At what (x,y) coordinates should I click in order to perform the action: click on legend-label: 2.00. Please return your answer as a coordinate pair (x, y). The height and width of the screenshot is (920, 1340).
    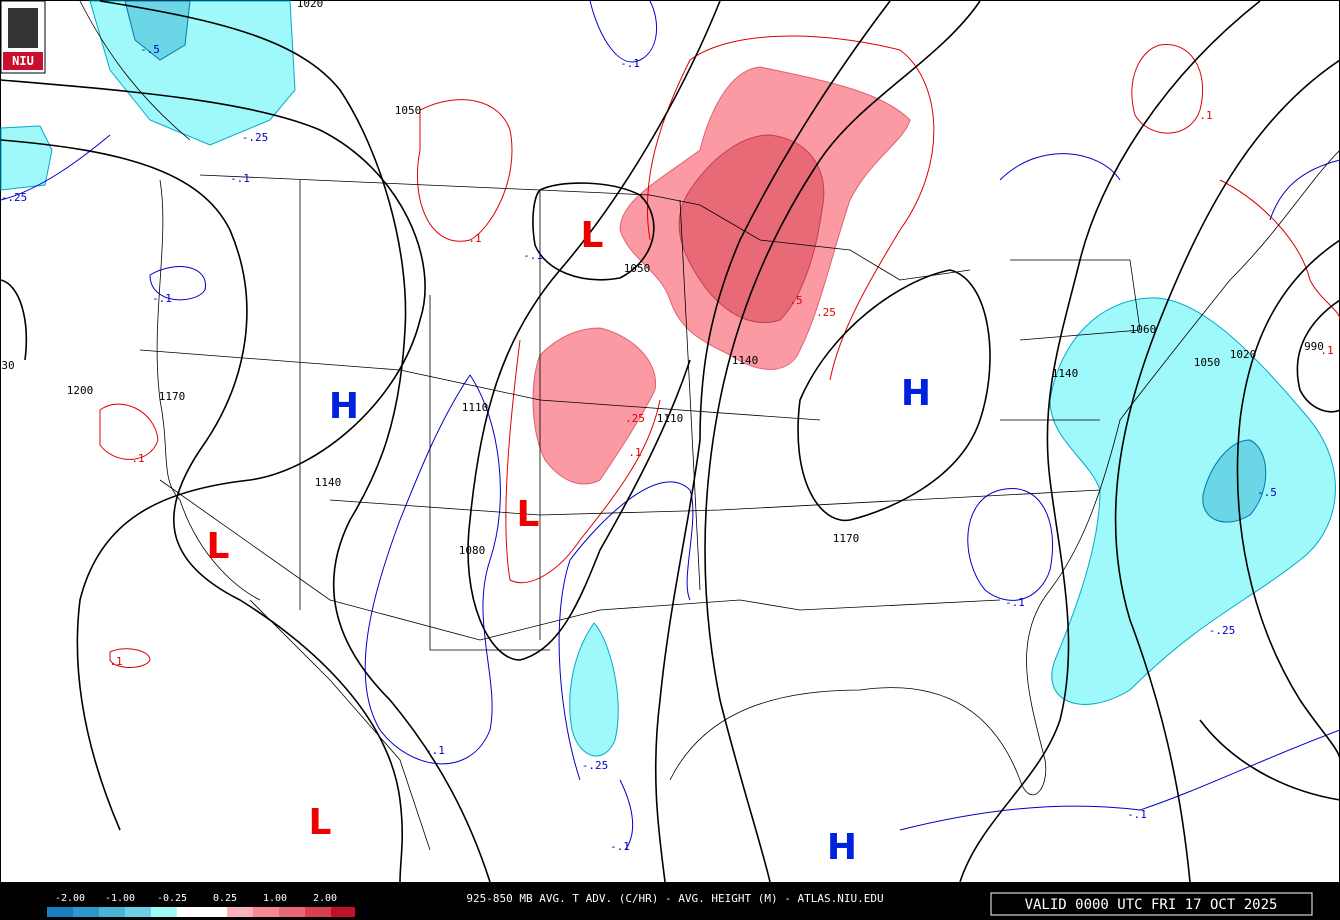
    Looking at the image, I should click on (325, 898).